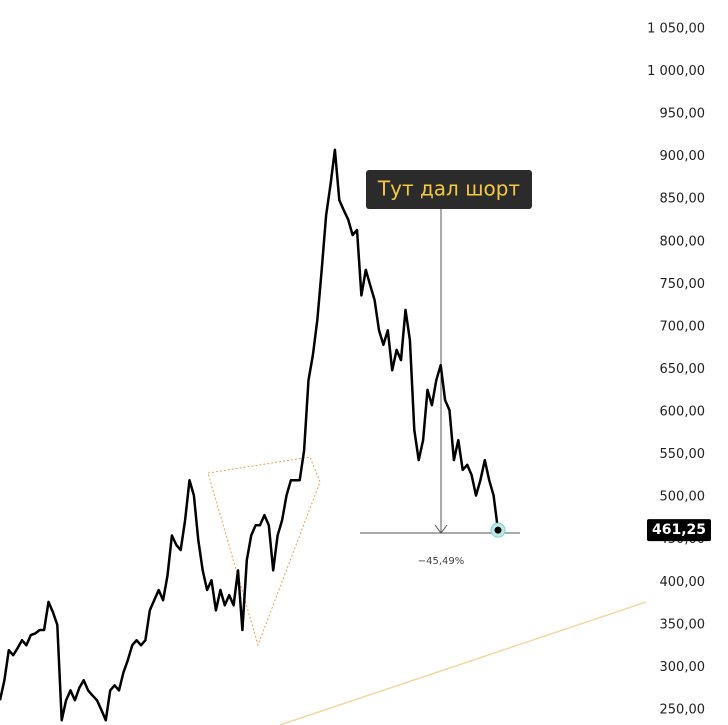 This screenshot has width=728, height=725. Describe the element at coordinates (683, 156) in the screenshot. I see `y-tick-label: 900,00` at that location.